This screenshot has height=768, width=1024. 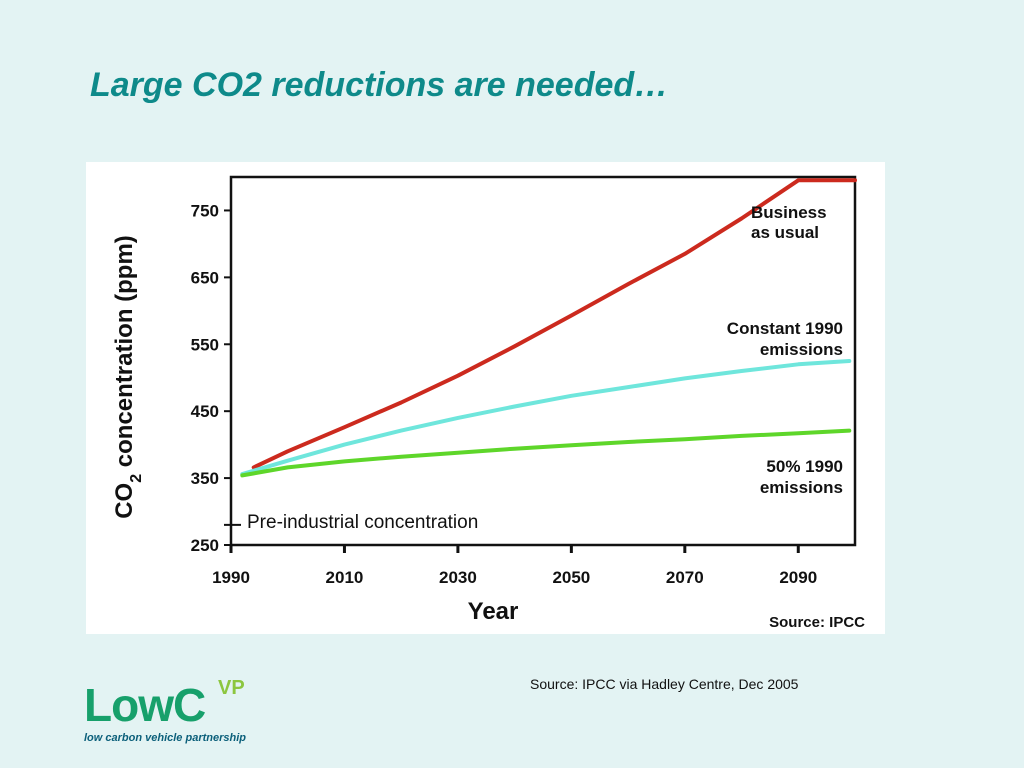 What do you see at coordinates (124, 354) in the screenshot?
I see `y-axis-title-rest: concentration (ppm)` at bounding box center [124, 354].